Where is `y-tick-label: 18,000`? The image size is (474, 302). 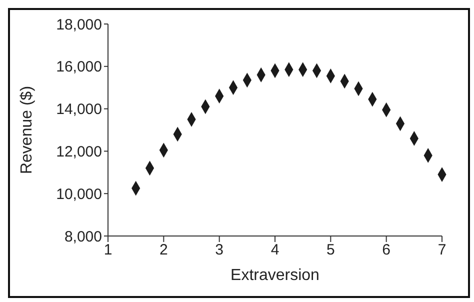 y-tick-label: 18,000 is located at coordinates (79, 25).